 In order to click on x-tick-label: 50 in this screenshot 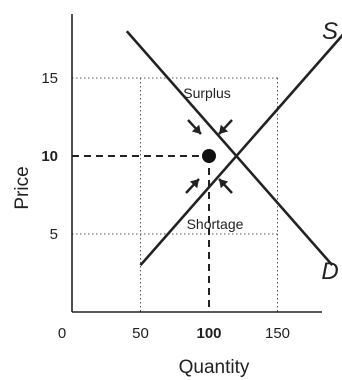, I will do `click(140, 333)`.